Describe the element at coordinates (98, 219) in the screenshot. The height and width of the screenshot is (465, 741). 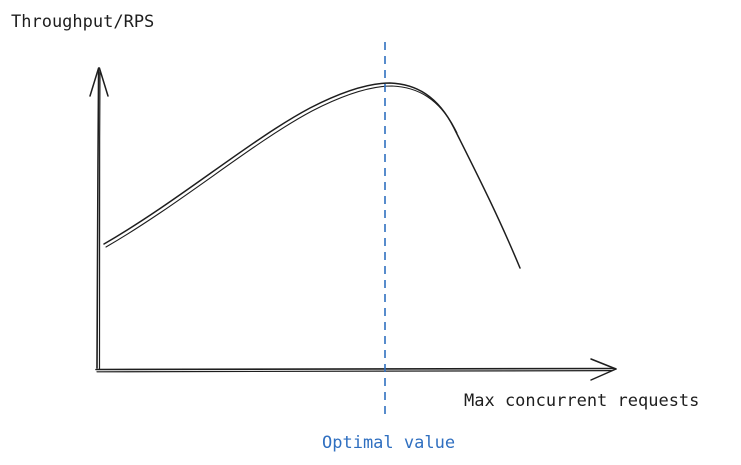
I see `y-axis` at that location.